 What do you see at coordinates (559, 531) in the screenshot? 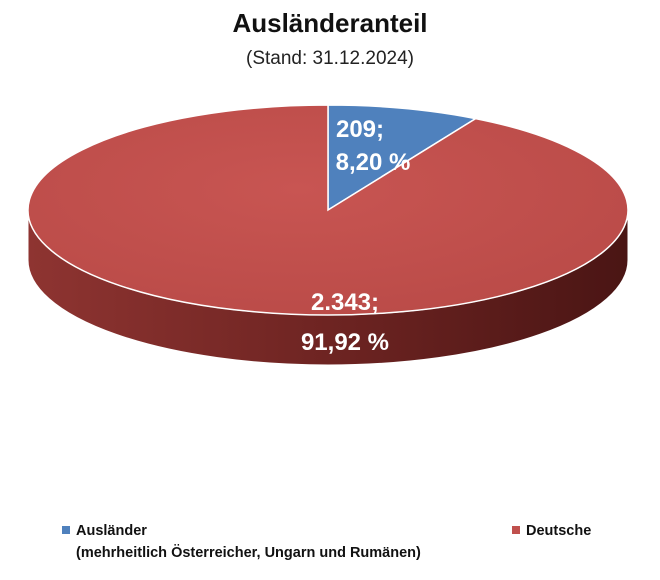
I see `legend-label-deutsche: Deutsche` at bounding box center [559, 531].